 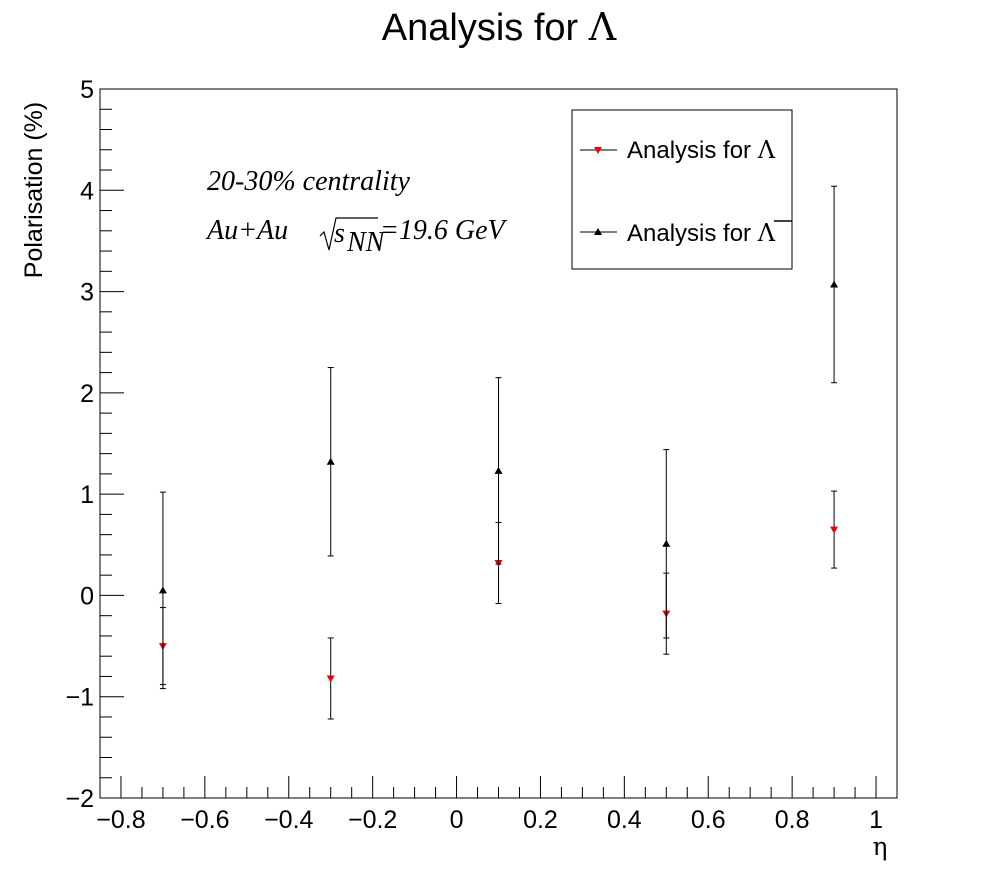 I want to click on legend-label-lambda-prefix: Analysis for, so click(x=692, y=150).